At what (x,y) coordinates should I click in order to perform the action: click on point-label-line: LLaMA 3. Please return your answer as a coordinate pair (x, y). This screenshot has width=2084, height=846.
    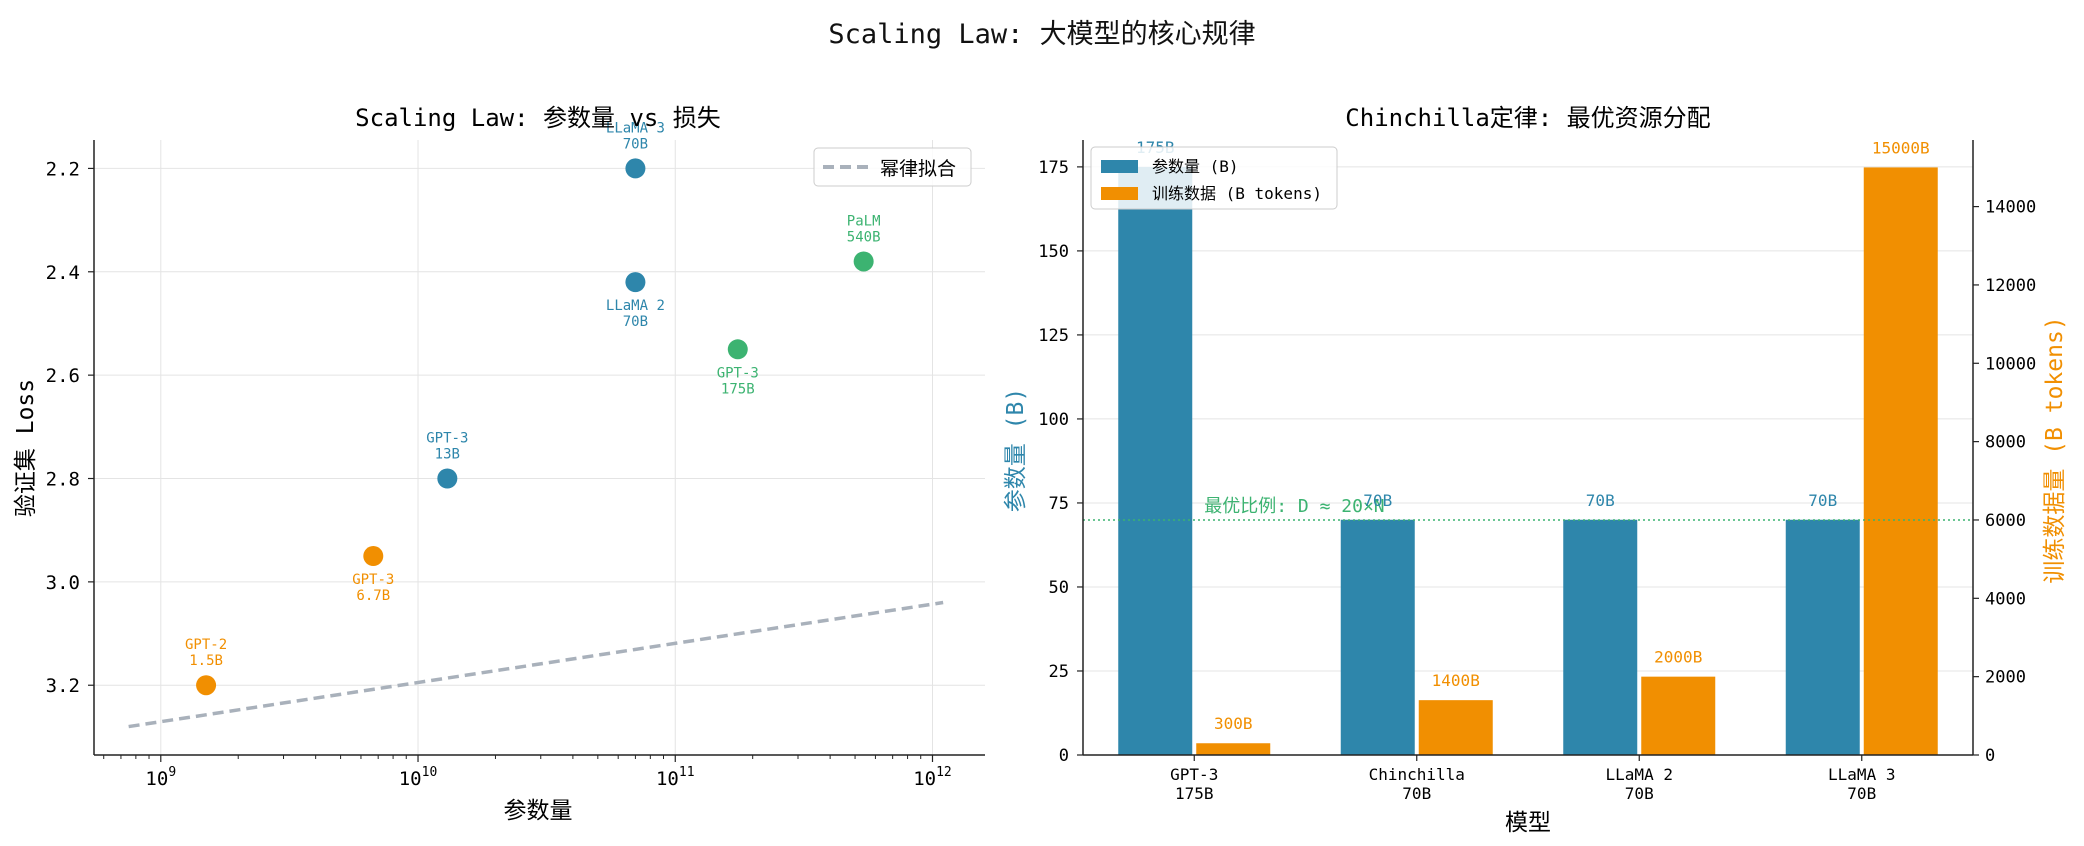
    Looking at the image, I should click on (635, 128).